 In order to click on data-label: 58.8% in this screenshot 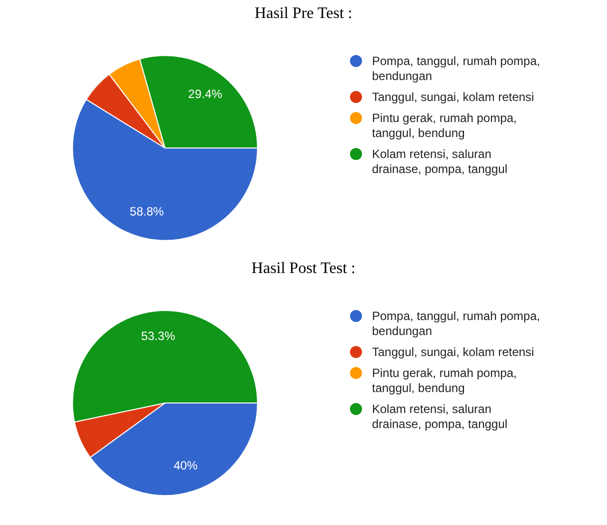, I will do `click(147, 211)`.